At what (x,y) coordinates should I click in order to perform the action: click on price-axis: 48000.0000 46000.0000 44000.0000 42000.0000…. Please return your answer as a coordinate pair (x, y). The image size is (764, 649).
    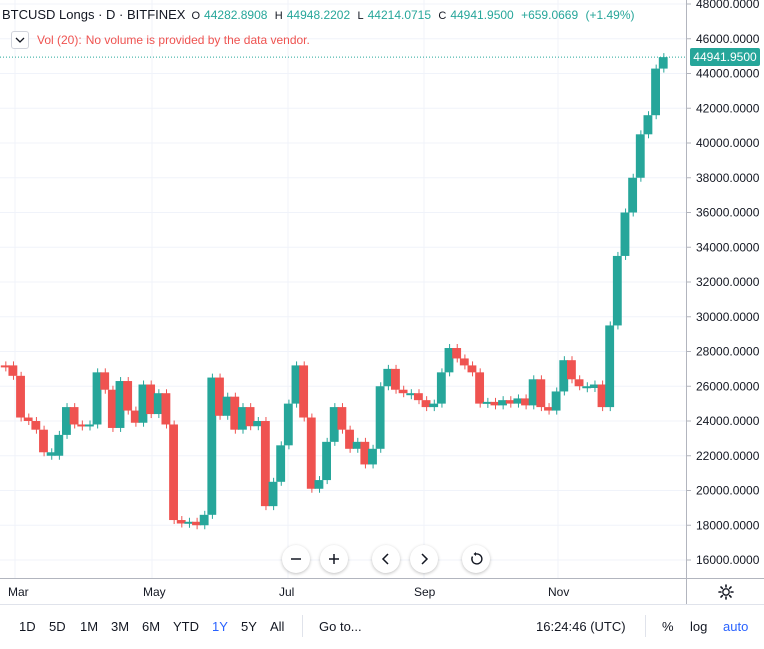
    Looking at the image, I should click on (725, 289).